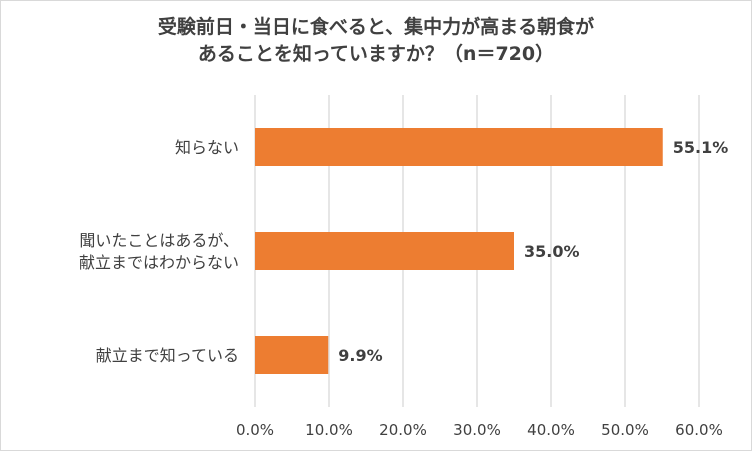 The image size is (752, 451). What do you see at coordinates (403, 430) in the screenshot?
I see `x-tick-label: 20.0%` at bounding box center [403, 430].